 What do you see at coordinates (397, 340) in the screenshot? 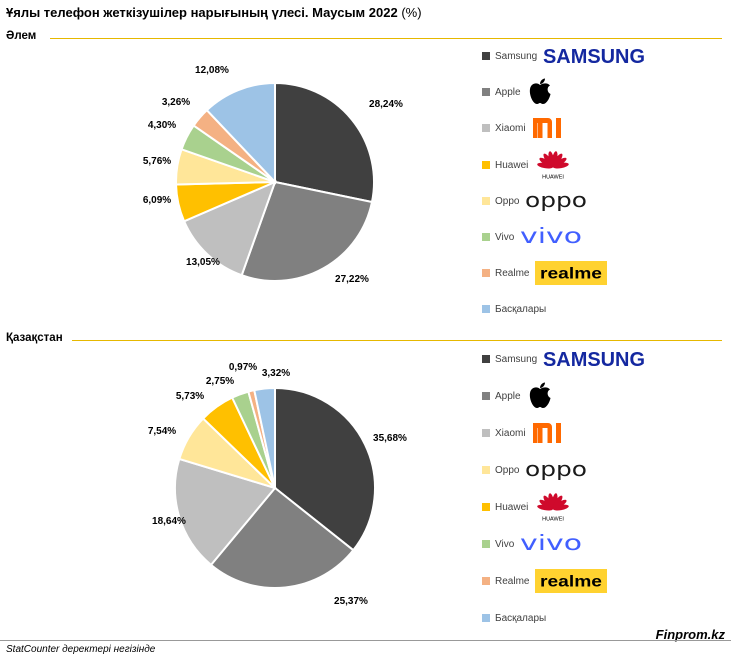
I see `section-rule-kazakhstan` at bounding box center [397, 340].